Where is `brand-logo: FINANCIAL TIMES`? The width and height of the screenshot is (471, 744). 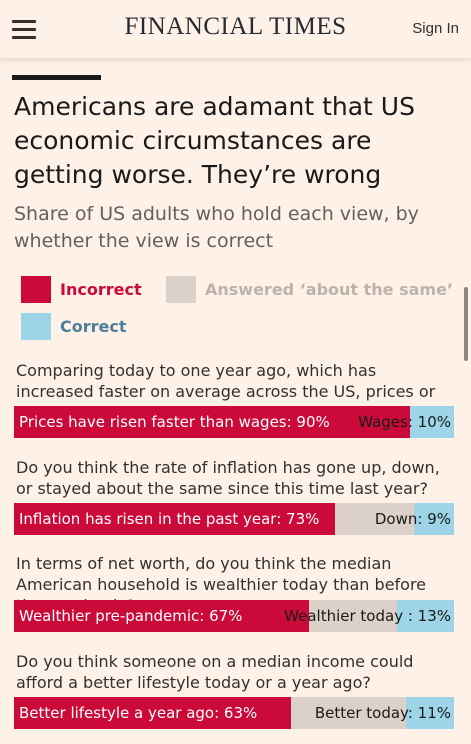 brand-logo: FINANCIAL TIMES is located at coordinates (235, 26).